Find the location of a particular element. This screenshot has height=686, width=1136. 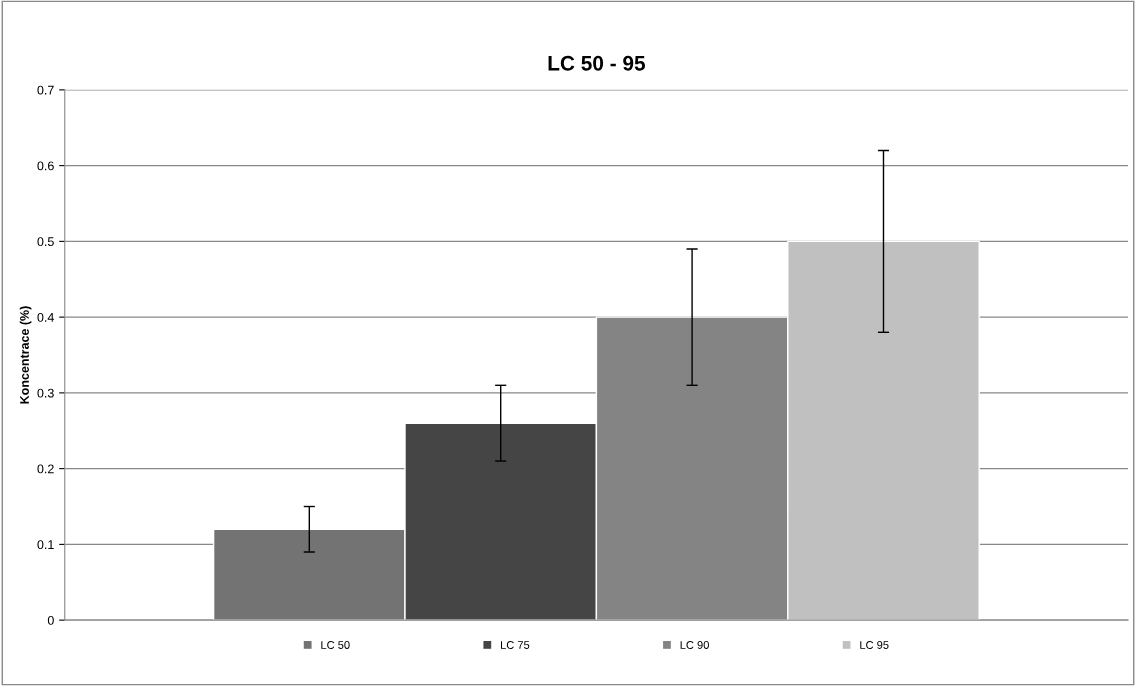

y-tick-label: 0.5 is located at coordinates (45, 242).